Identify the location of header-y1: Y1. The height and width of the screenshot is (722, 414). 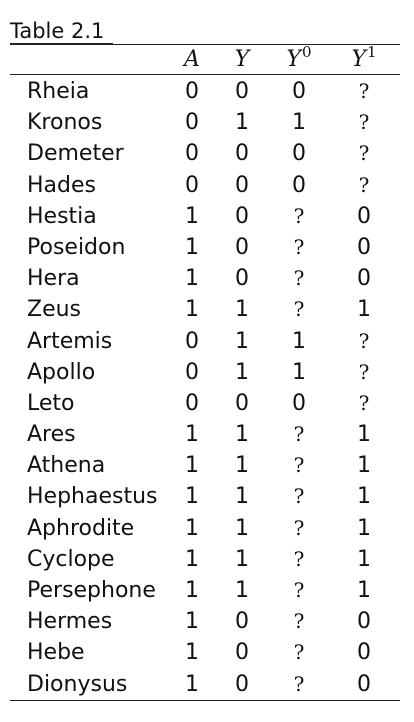
(364, 58).